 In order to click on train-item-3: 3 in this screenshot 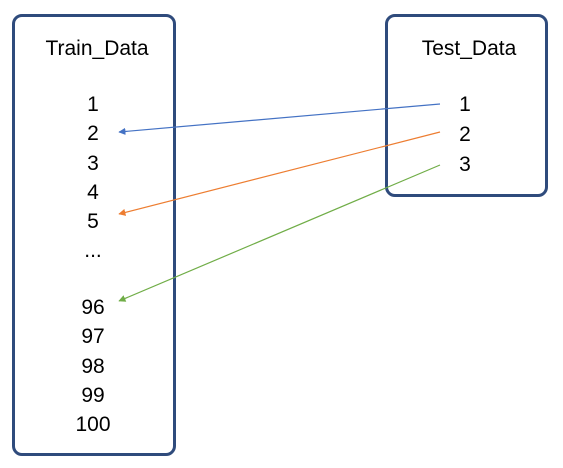, I will do `click(93, 163)`.